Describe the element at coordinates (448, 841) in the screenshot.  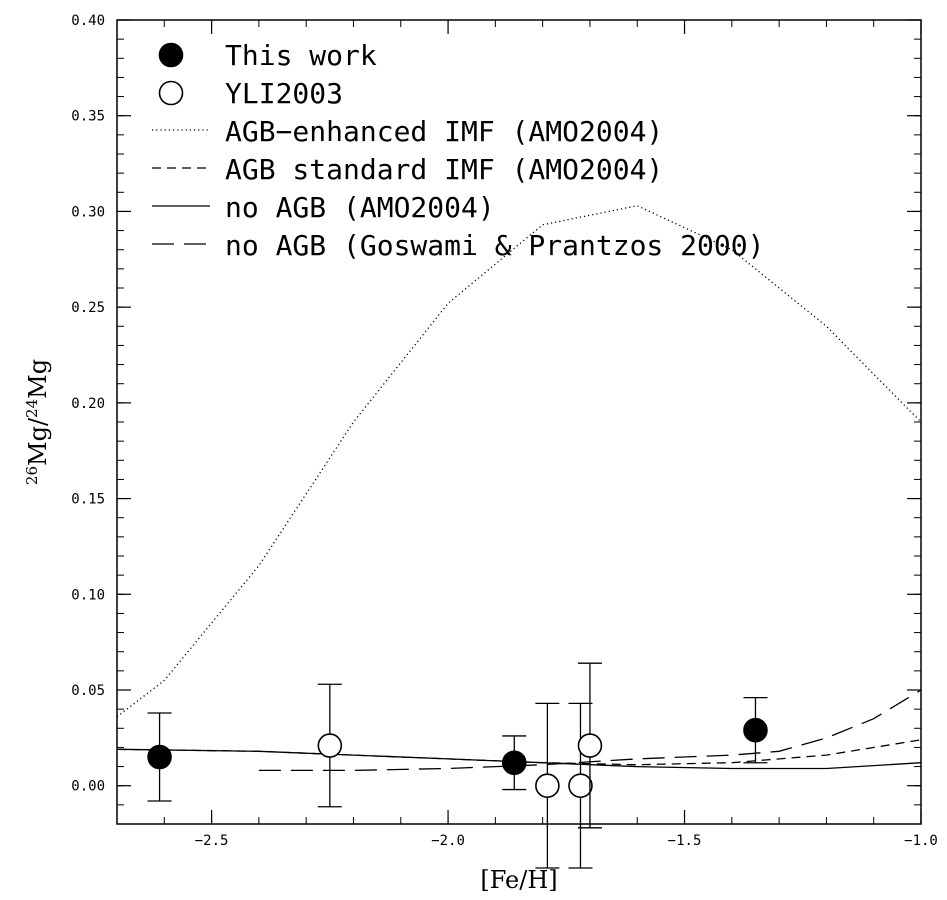
I see `x-tick-label: −2.0` at that location.